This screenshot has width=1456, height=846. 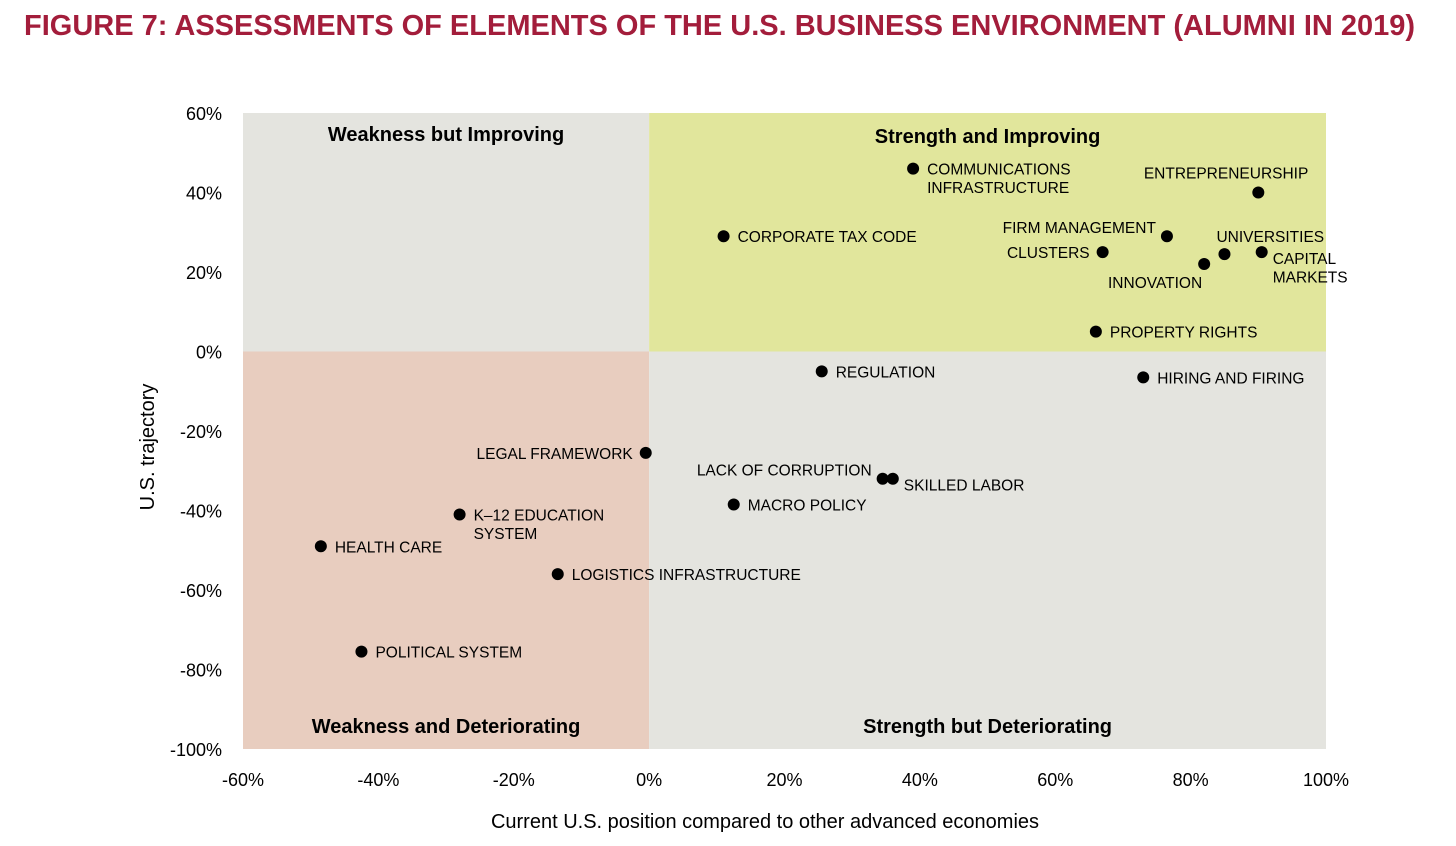 I want to click on data-point: REGULATION, so click(x=875, y=372).